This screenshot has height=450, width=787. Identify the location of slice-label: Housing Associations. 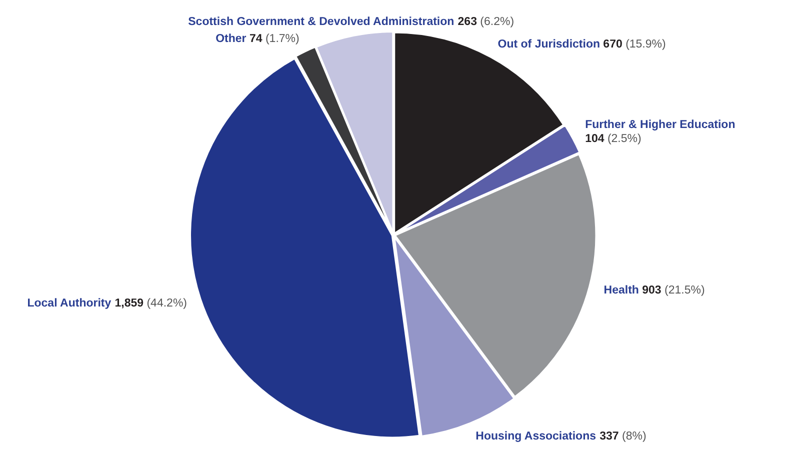
(538, 436).